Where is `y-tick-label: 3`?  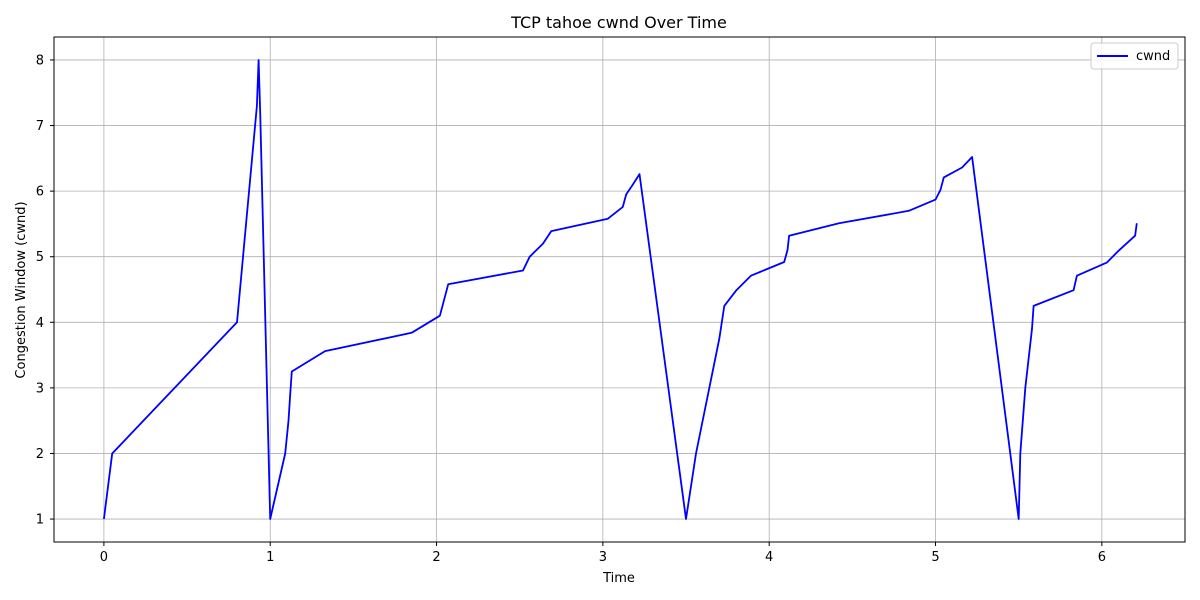 y-tick-label: 3 is located at coordinates (40, 388).